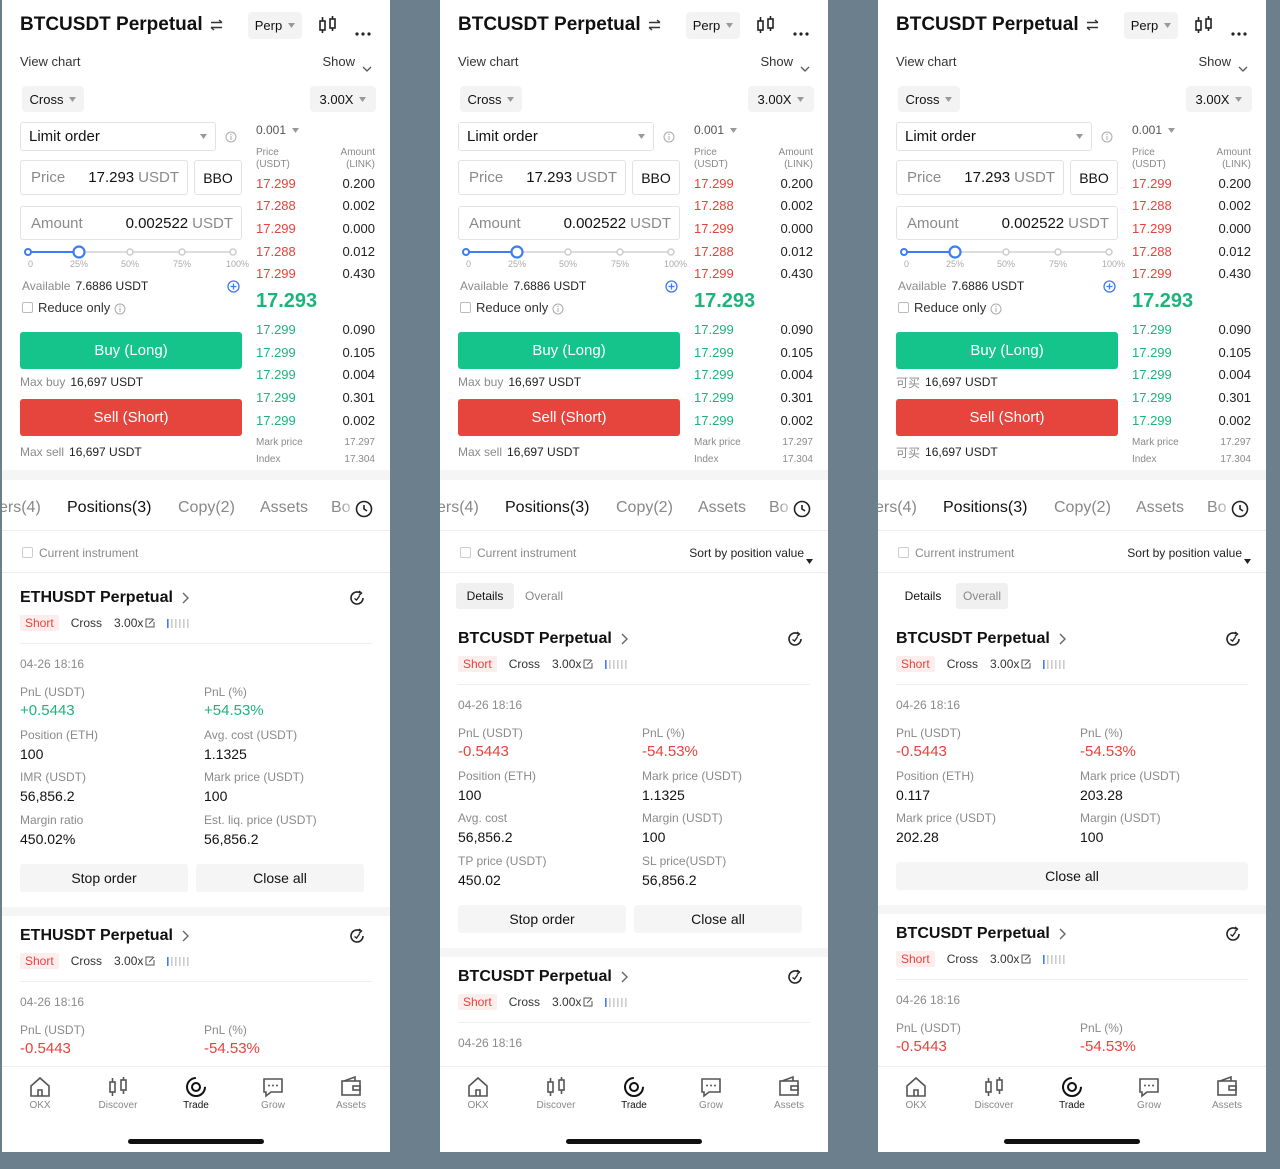  What do you see at coordinates (588, 664) in the screenshot?
I see `edit-icon` at bounding box center [588, 664].